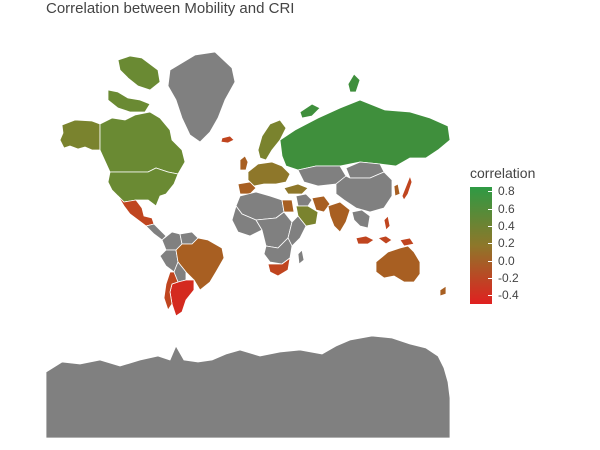 The image size is (600, 450). I want to click on legend-tick-label: 0.0, so click(506, 260).